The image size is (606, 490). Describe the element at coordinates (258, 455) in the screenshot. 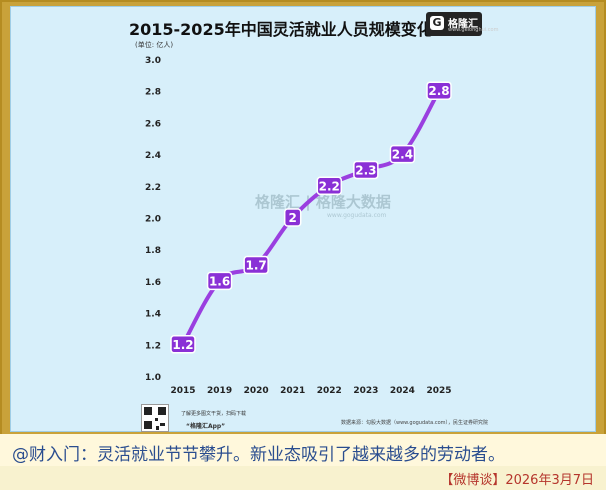

I see `caption-text: @财入门：灵活就业节节攀升。新业态吸引了越来越多的劳动者。` at that location.